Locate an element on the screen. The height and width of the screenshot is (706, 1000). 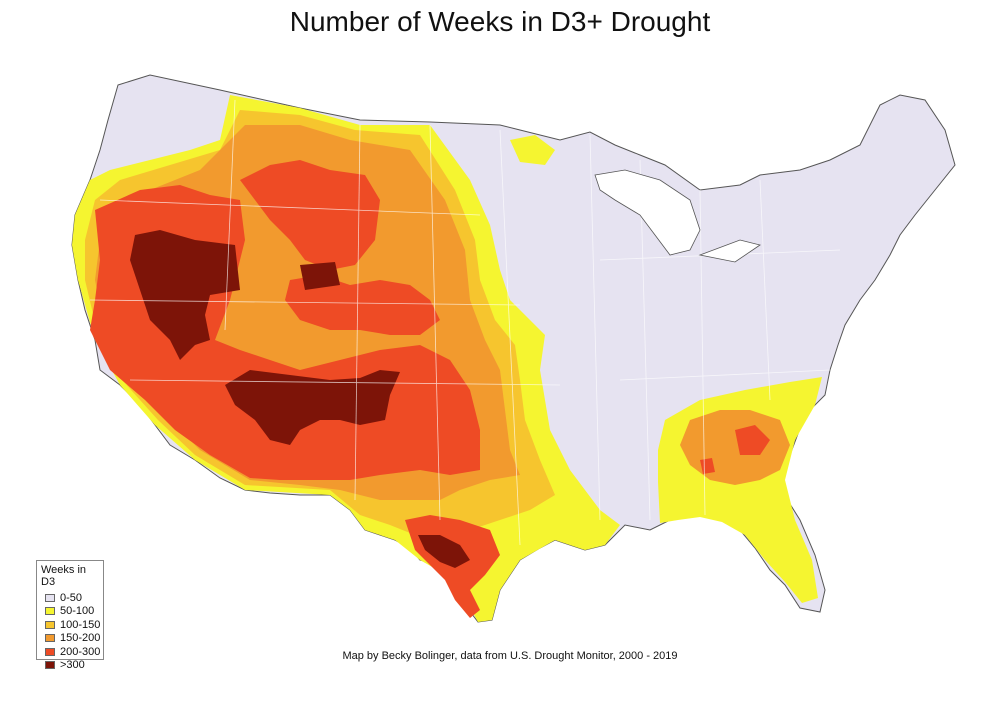
great-lakes is located at coordinates (647, 212).